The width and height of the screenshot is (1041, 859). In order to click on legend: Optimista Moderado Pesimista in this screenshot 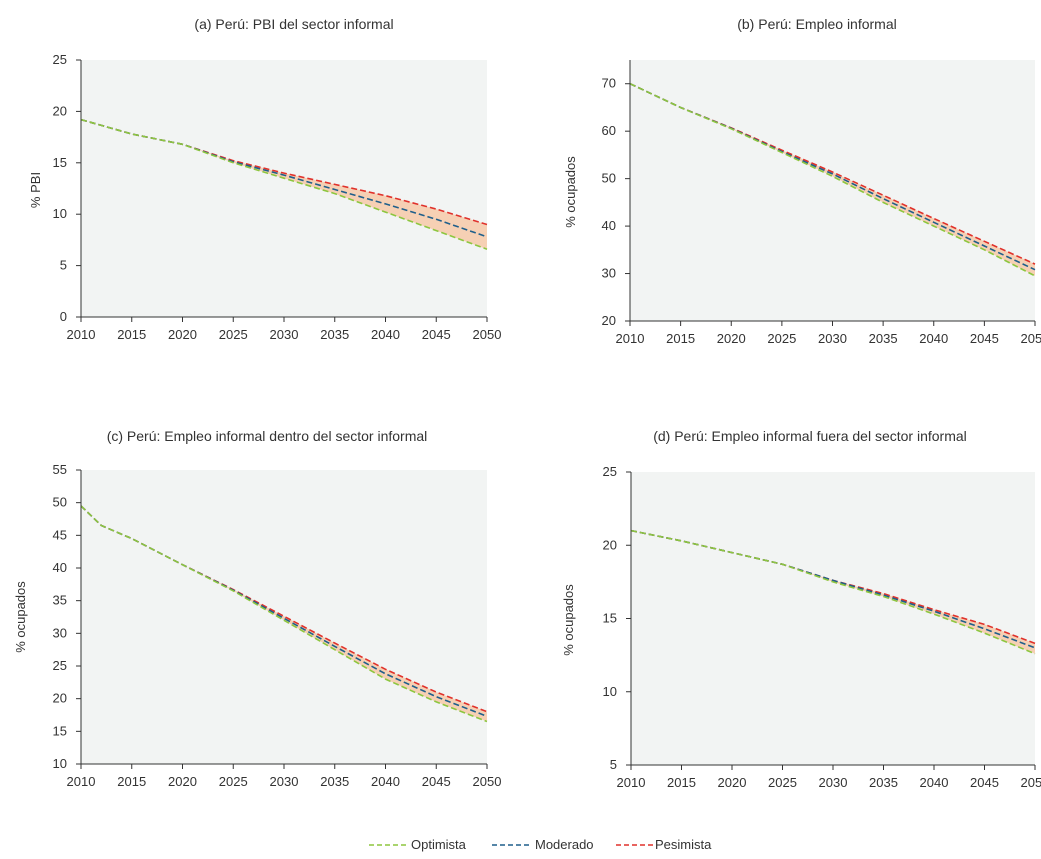, I will do `click(540, 844)`.